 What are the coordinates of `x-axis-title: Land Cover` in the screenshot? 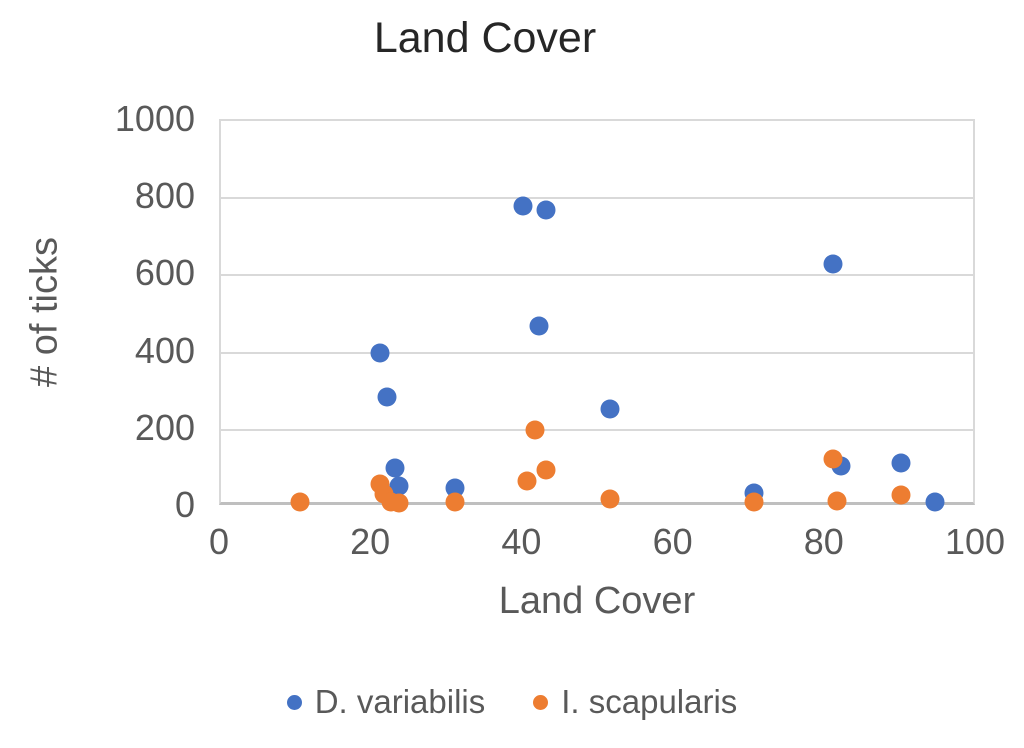 It's located at (597, 601).